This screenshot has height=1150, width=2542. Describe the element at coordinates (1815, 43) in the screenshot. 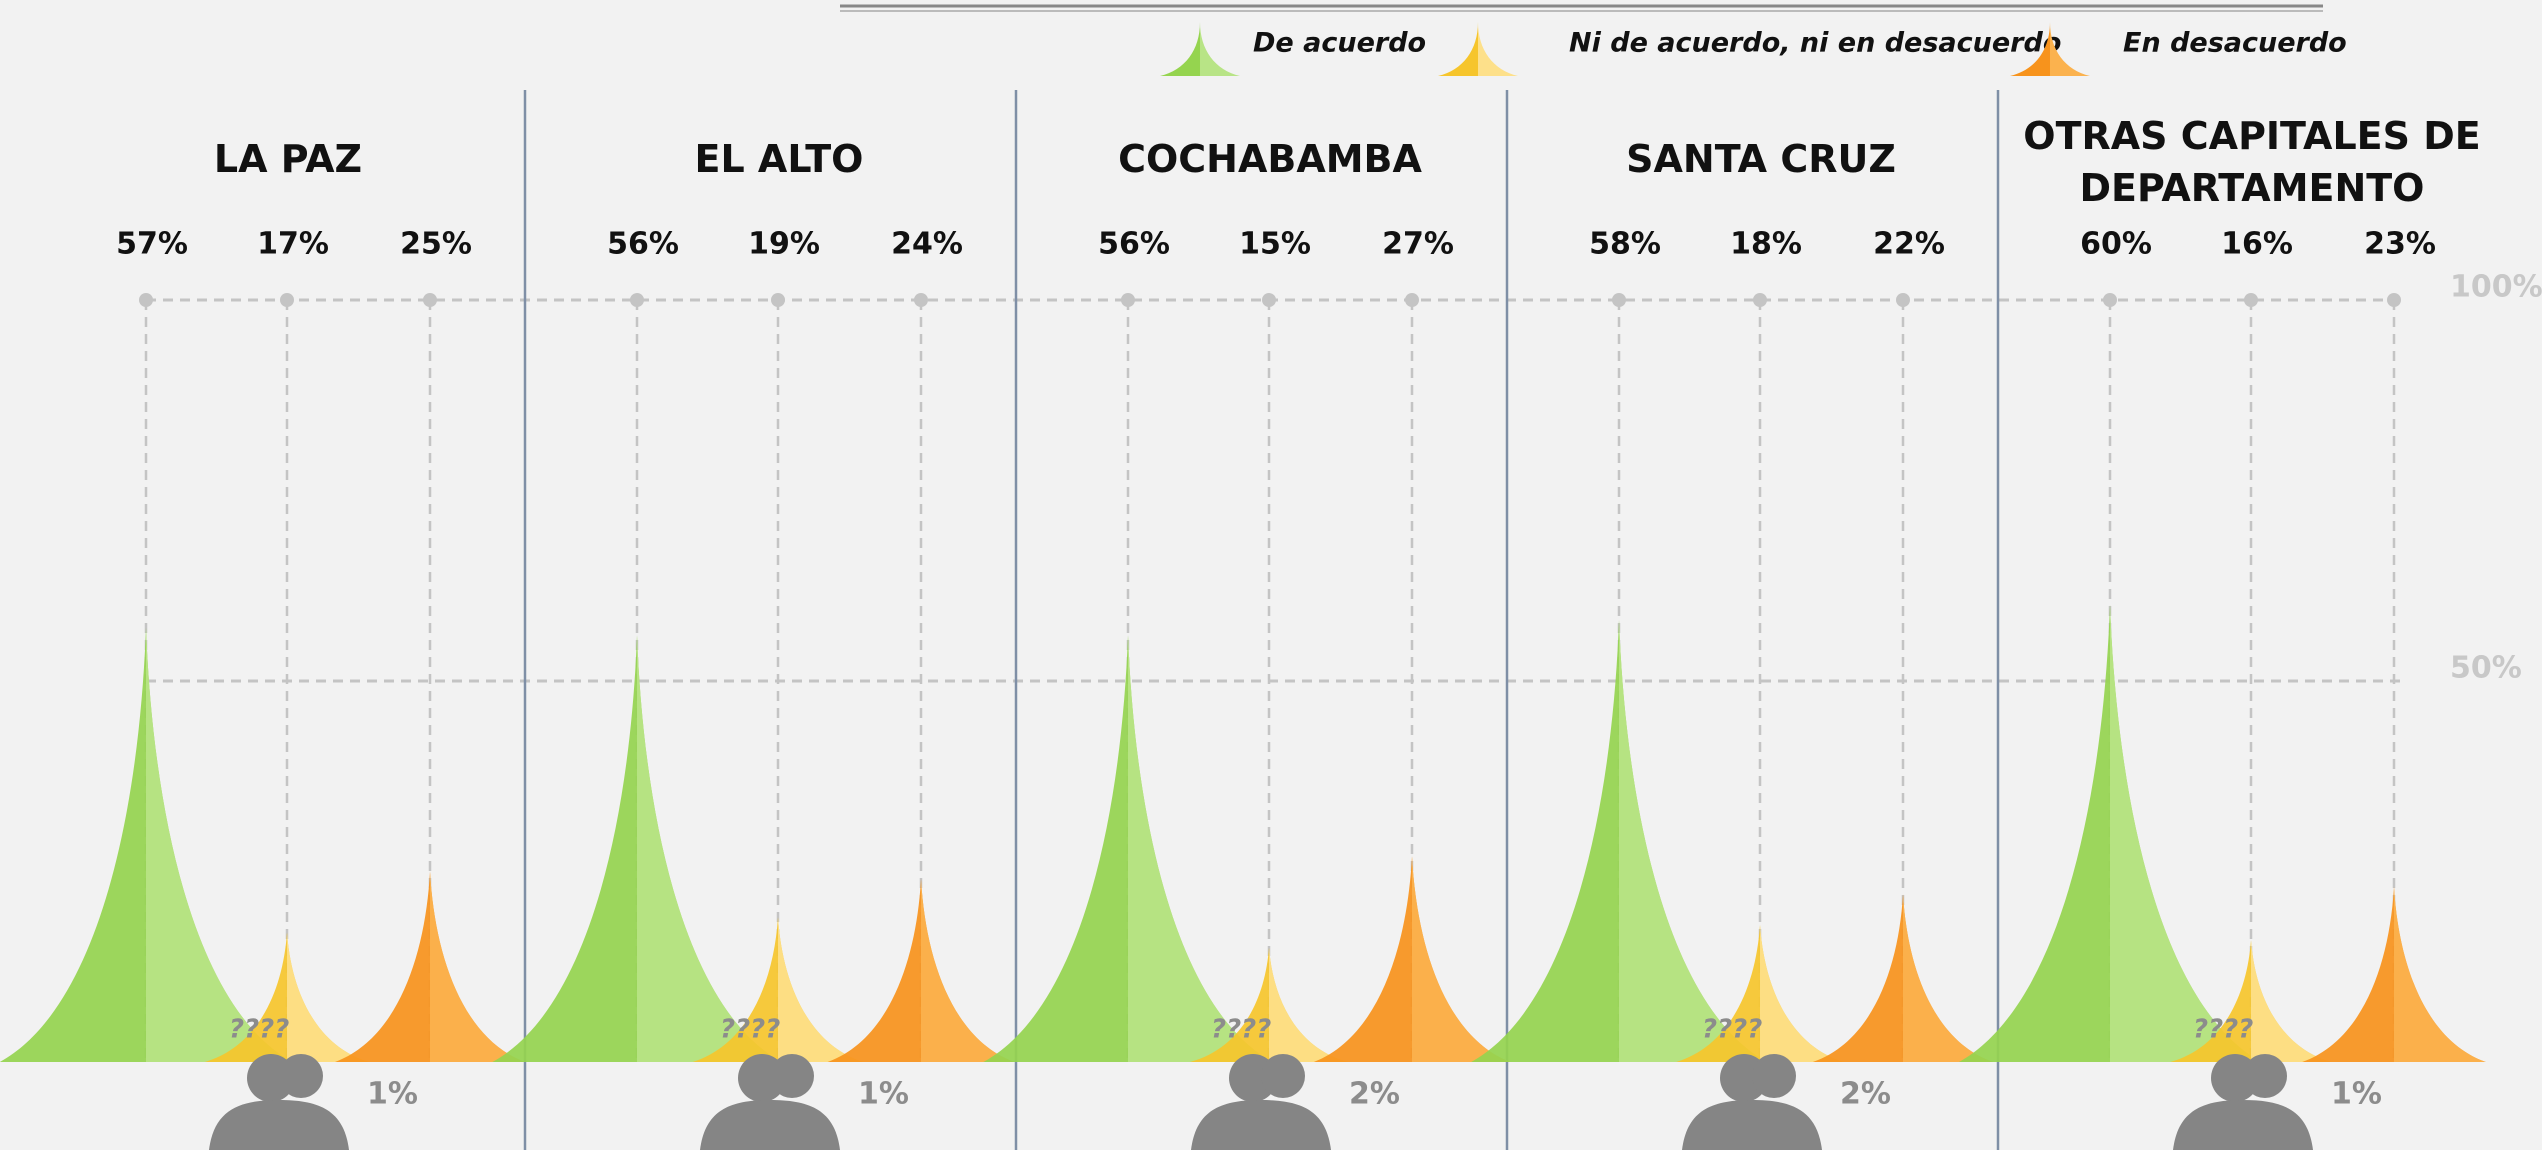

I see `legend-label: Ni de acuerdo, ni en desacuerdo` at that location.